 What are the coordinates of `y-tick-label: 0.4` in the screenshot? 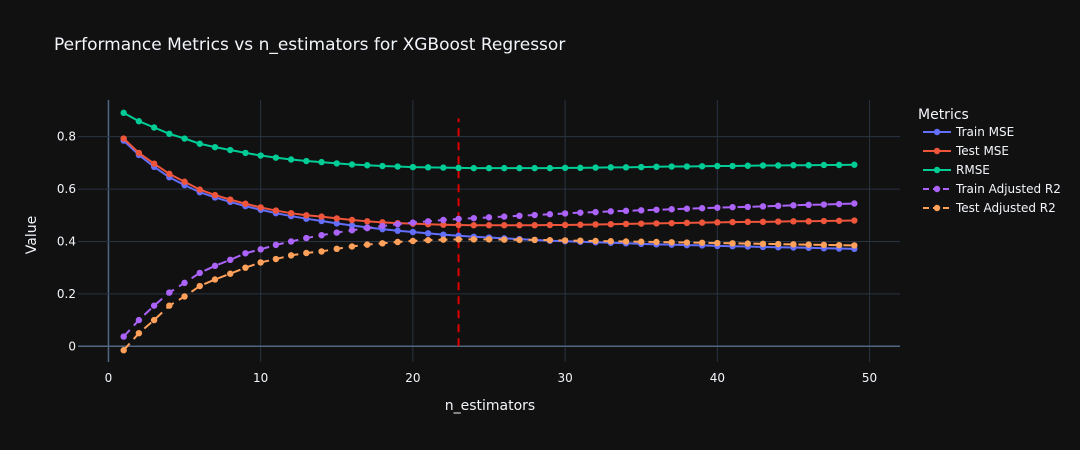 It's located at (66, 241).